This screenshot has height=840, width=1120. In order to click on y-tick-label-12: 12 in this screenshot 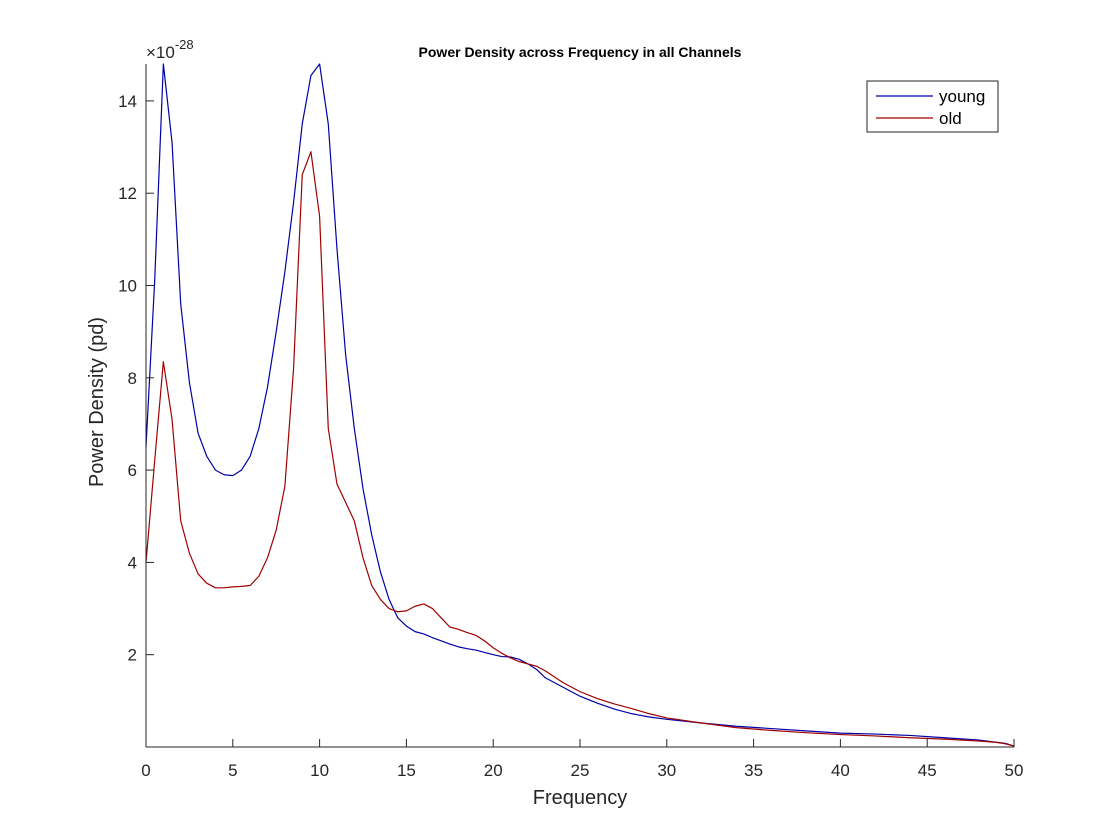, I will do `click(127, 193)`.